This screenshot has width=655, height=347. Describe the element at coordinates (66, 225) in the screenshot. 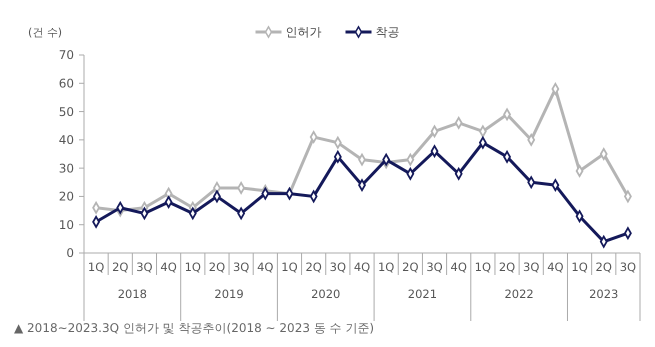

I see `y-tick-label: 10` at that location.